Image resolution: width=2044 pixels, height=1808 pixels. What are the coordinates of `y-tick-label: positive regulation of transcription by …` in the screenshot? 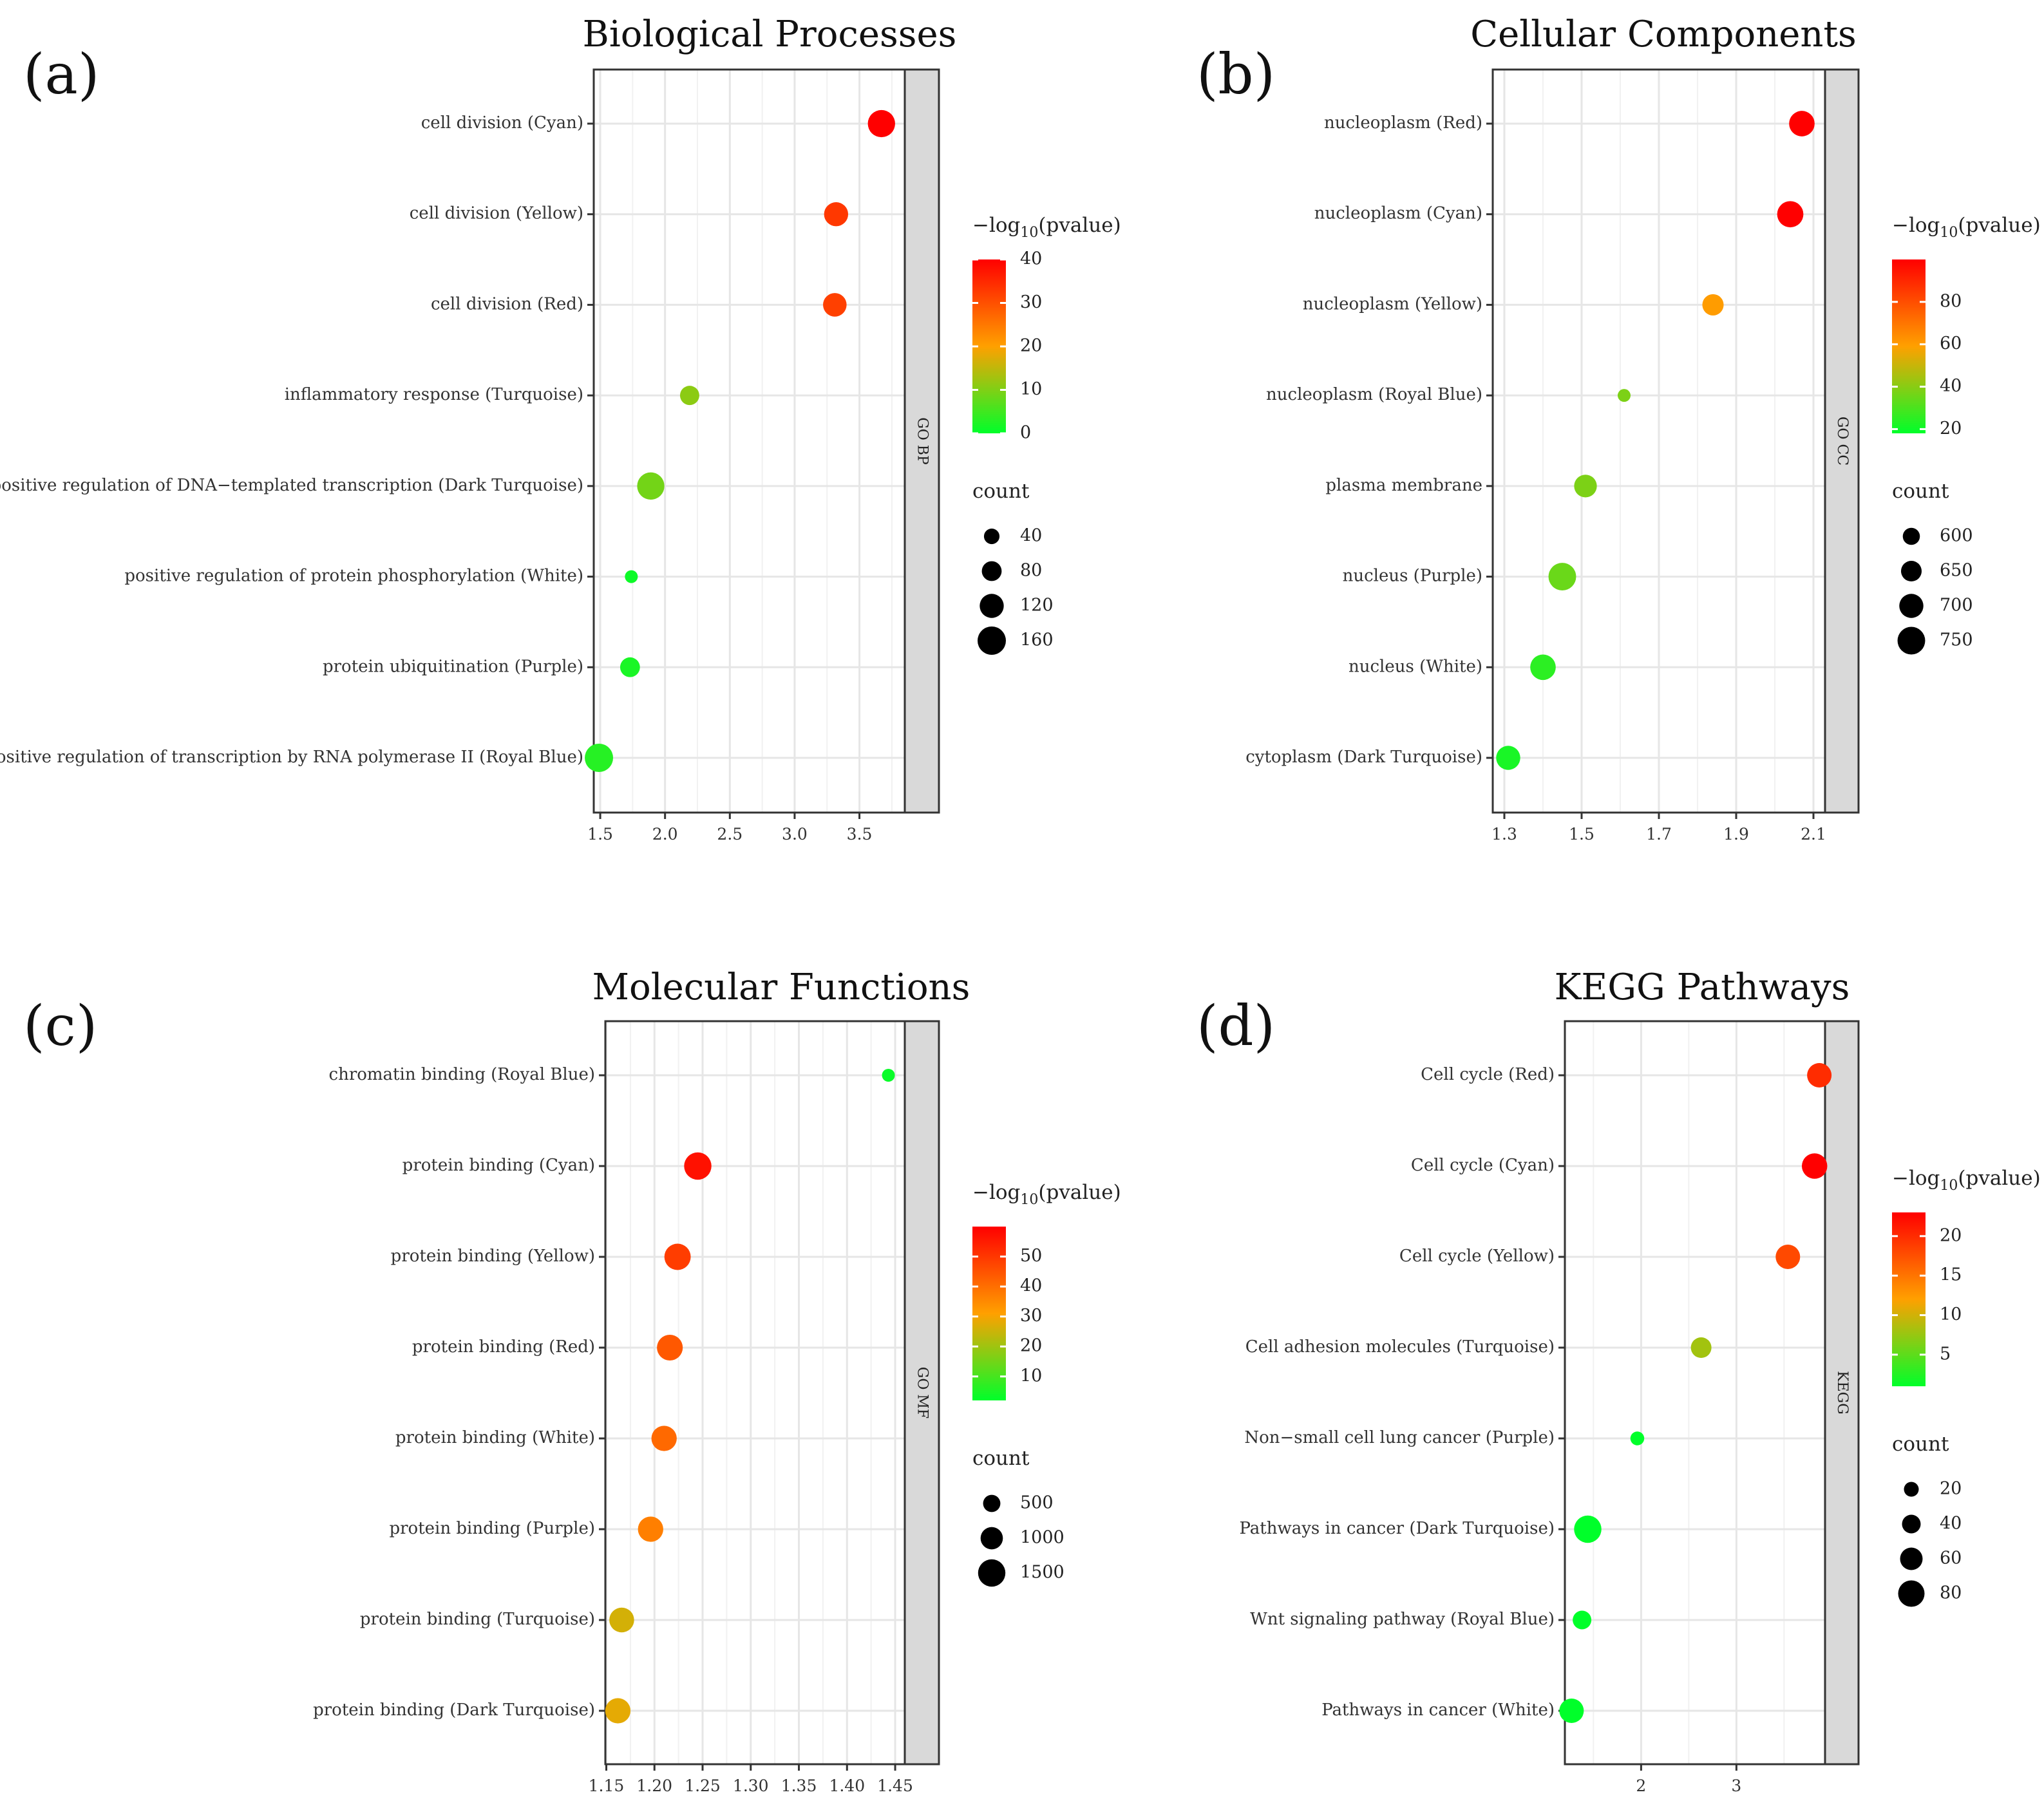 It's located at (291, 757).